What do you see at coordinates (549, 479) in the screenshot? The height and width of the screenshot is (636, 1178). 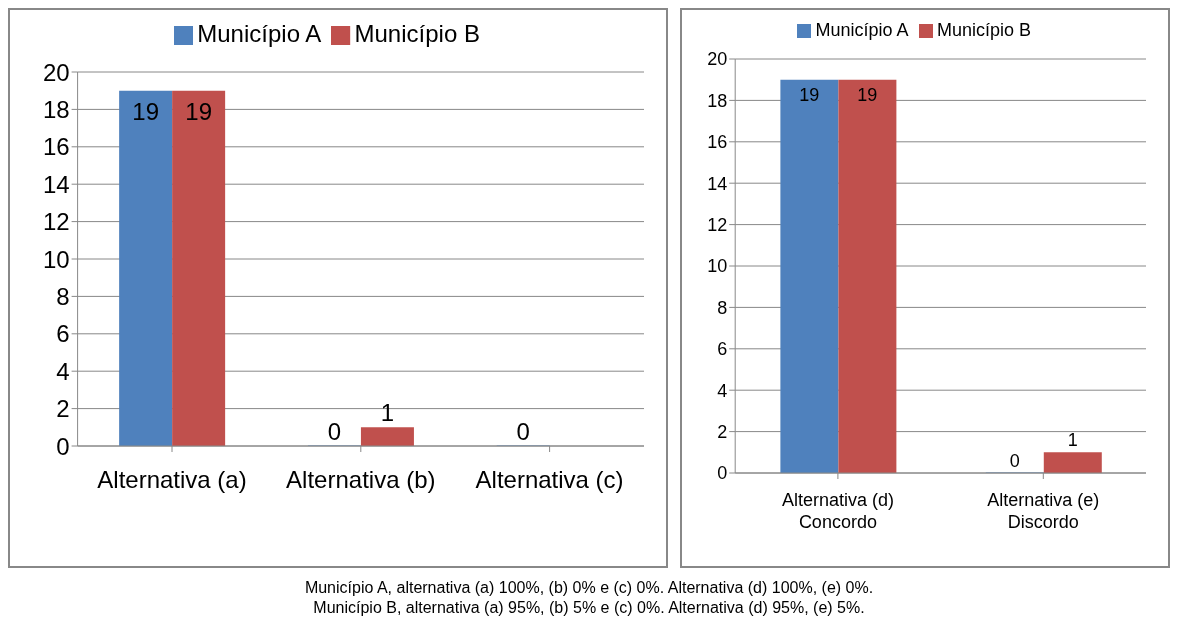 I see `x-tick-label: Alternativa (c)` at bounding box center [549, 479].